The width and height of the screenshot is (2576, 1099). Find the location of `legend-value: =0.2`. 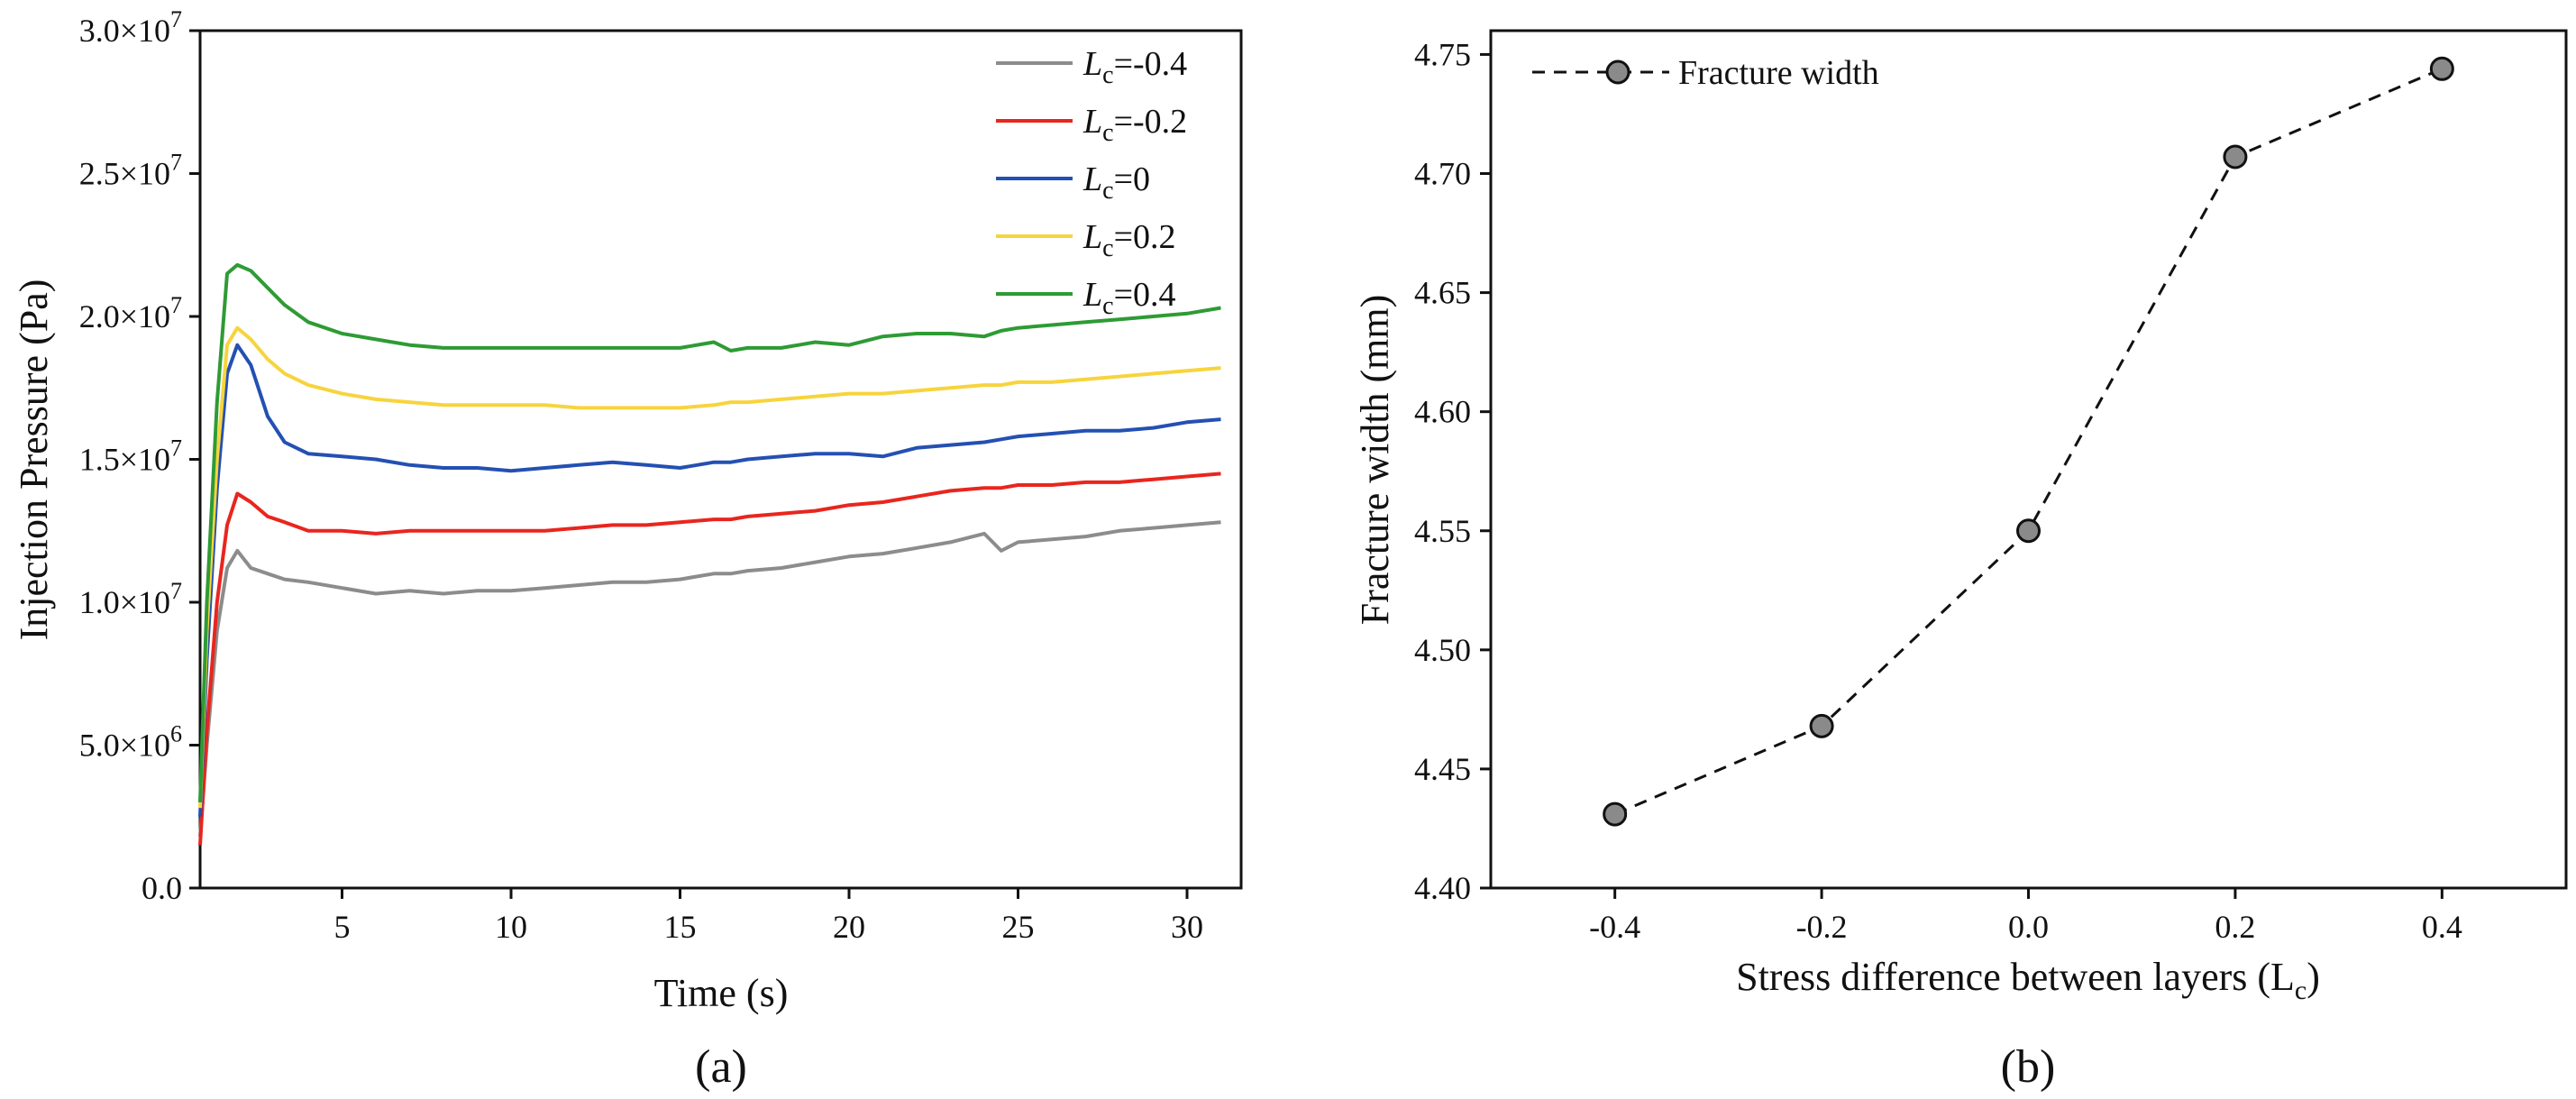

legend-value: =0.2 is located at coordinates (1145, 237).